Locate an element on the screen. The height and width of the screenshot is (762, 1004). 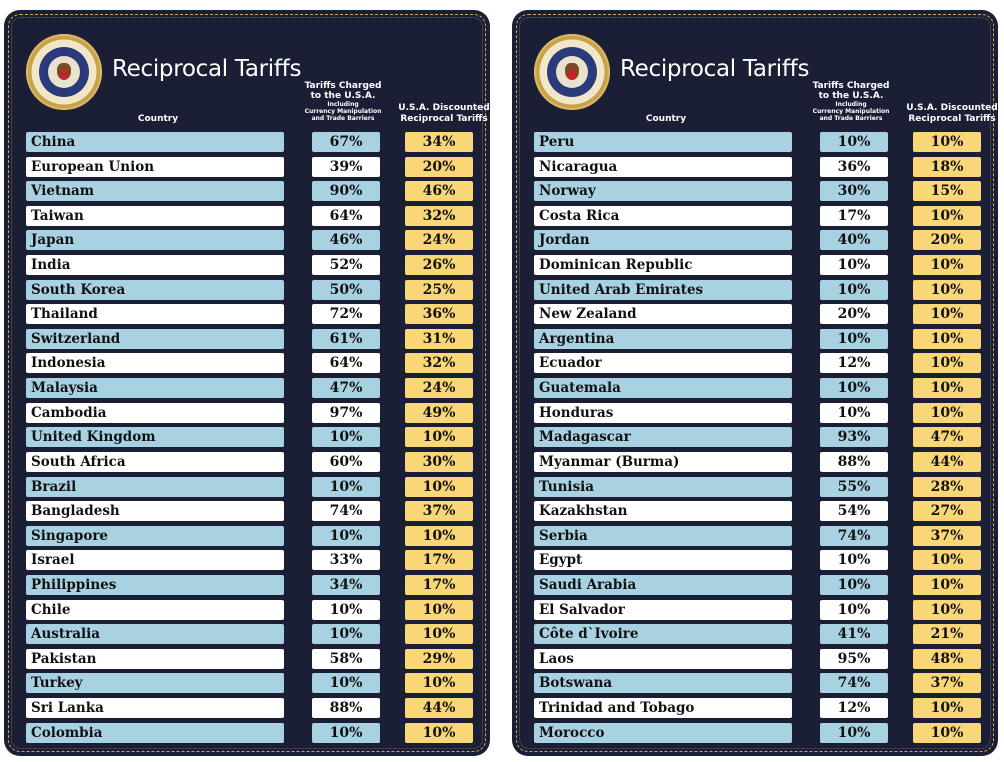
country-cell: Saudi Arabia is located at coordinates (663, 584).